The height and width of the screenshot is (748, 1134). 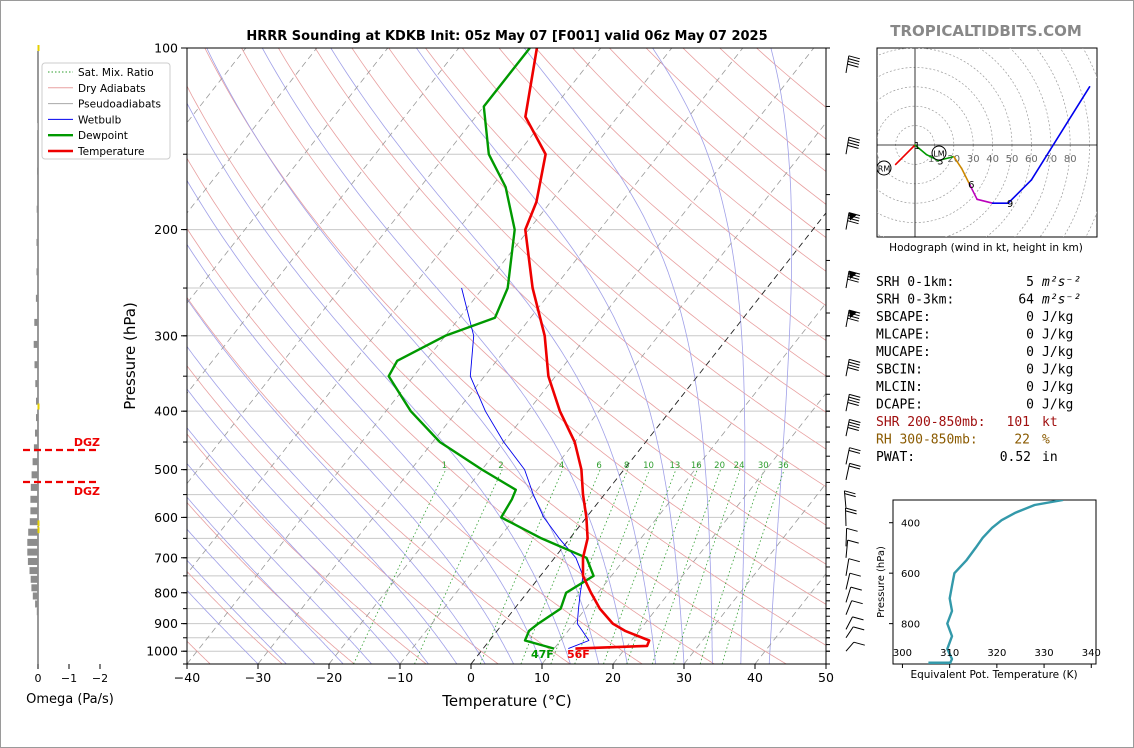 I want to click on hodograph-frame, so click(x=987, y=142).